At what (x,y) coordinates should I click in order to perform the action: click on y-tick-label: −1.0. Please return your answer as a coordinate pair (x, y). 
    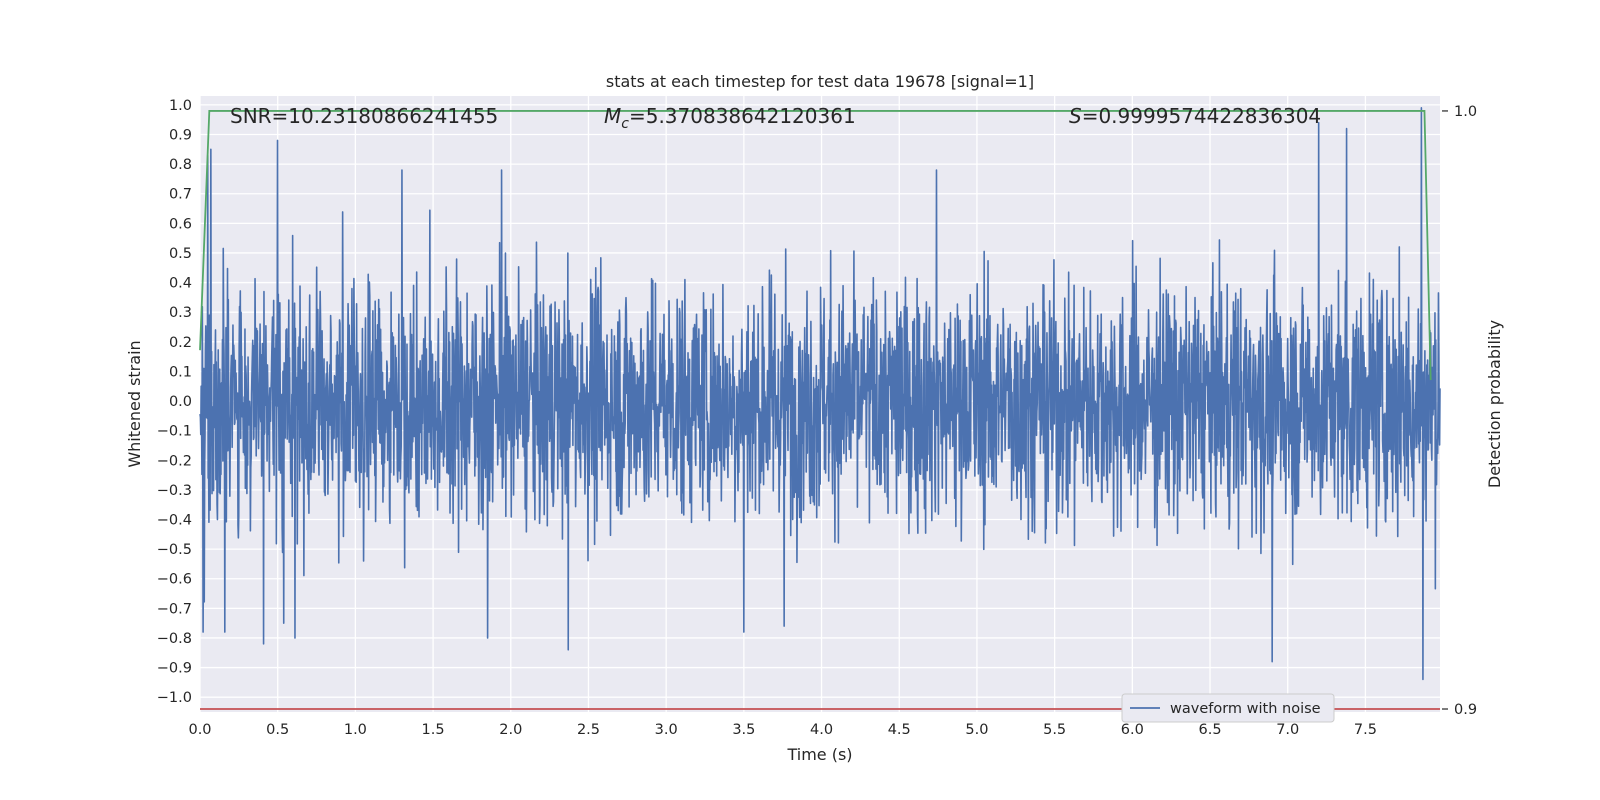
    Looking at the image, I should click on (174, 698).